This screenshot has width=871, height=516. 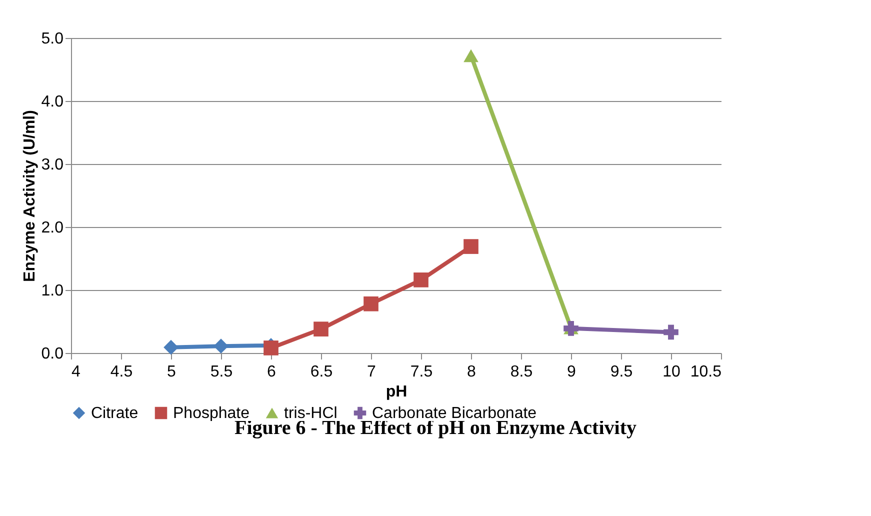 I want to click on y-axis-title: Enzyme Activity (U/ml), so click(x=29, y=196).